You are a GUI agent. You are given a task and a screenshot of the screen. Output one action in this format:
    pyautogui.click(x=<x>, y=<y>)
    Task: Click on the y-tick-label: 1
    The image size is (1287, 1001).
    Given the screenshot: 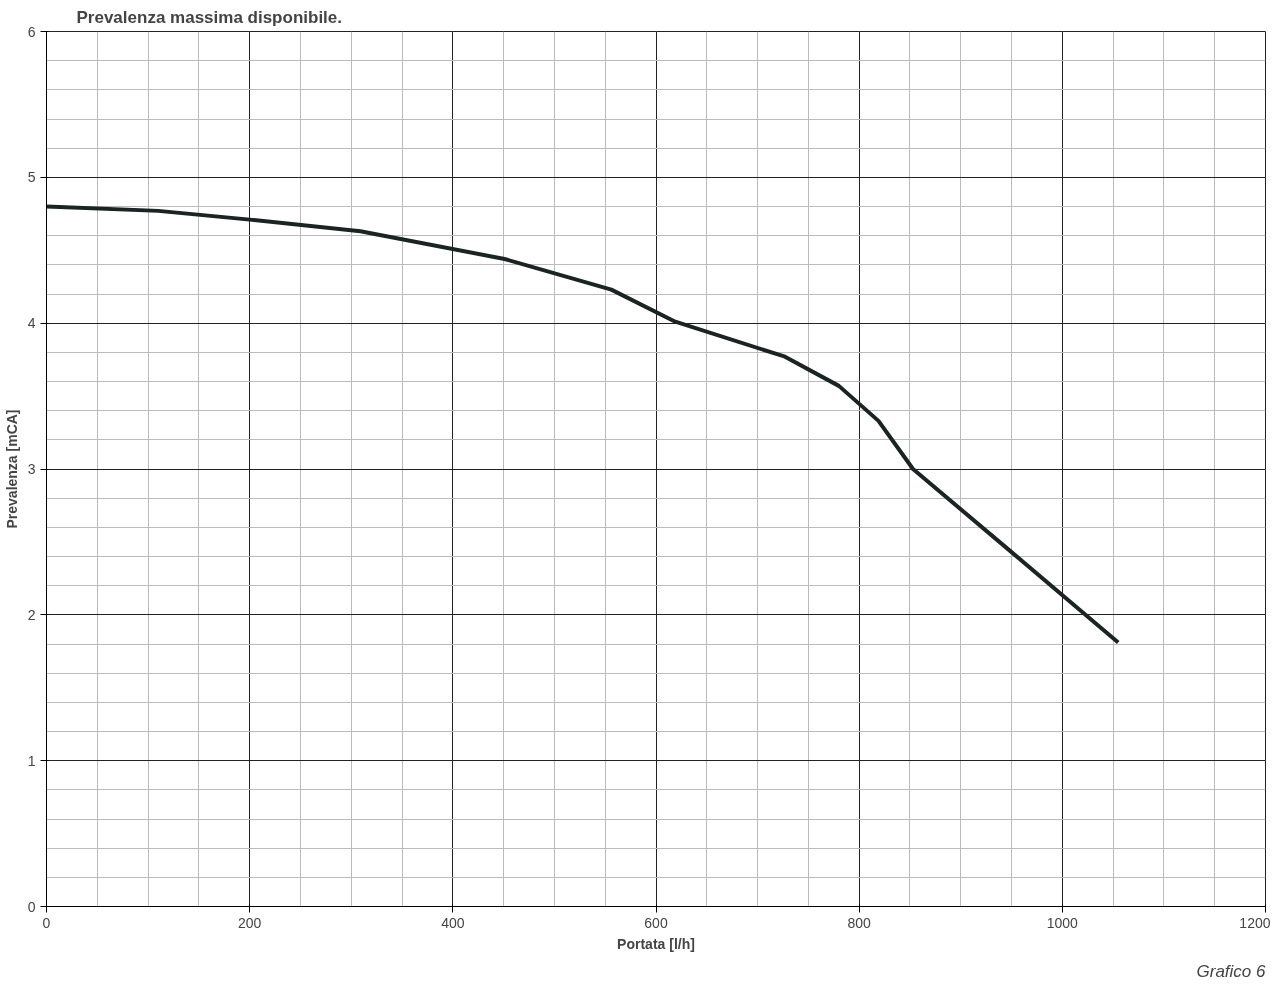 What is the action you would take?
    pyautogui.click(x=31, y=760)
    